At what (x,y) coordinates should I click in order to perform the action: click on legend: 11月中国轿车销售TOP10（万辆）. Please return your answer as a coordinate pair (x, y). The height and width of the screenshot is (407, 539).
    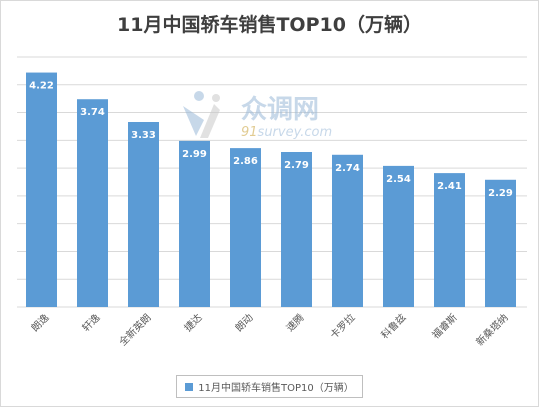
    Looking at the image, I should click on (269, 386).